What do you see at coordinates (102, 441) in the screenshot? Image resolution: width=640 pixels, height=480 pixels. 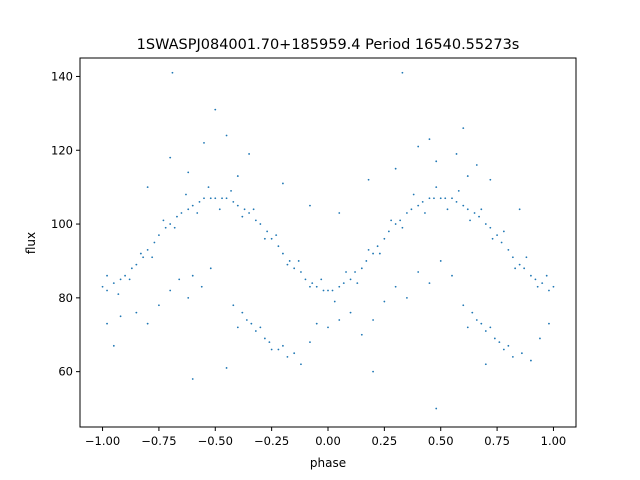 I see `x-tick-label: −1.00` at bounding box center [102, 441].